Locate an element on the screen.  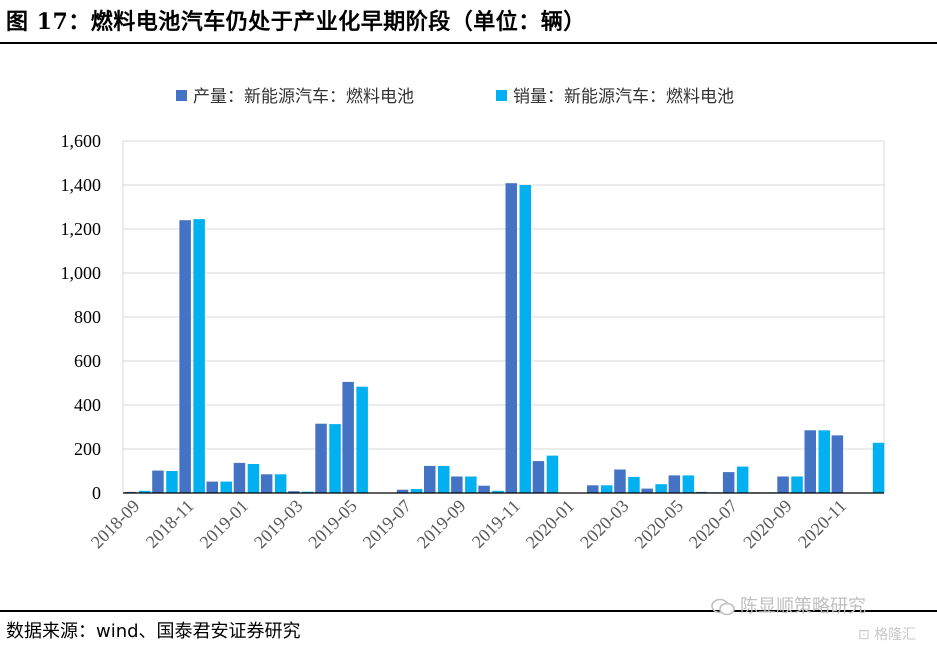
x-tick-label: 2020-03 is located at coordinates (604, 524).